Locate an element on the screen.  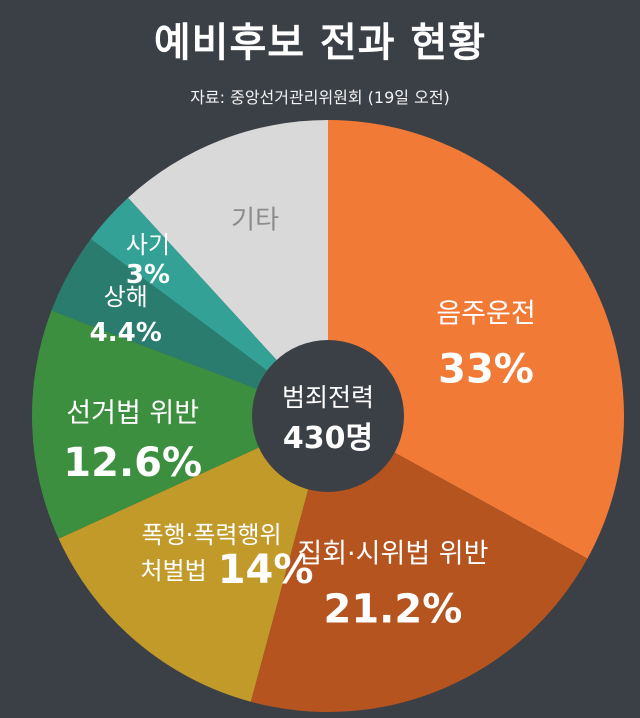
chart-source: 자료: 중앙선거관리위원회 (19일 오전) is located at coordinates (320, 97).